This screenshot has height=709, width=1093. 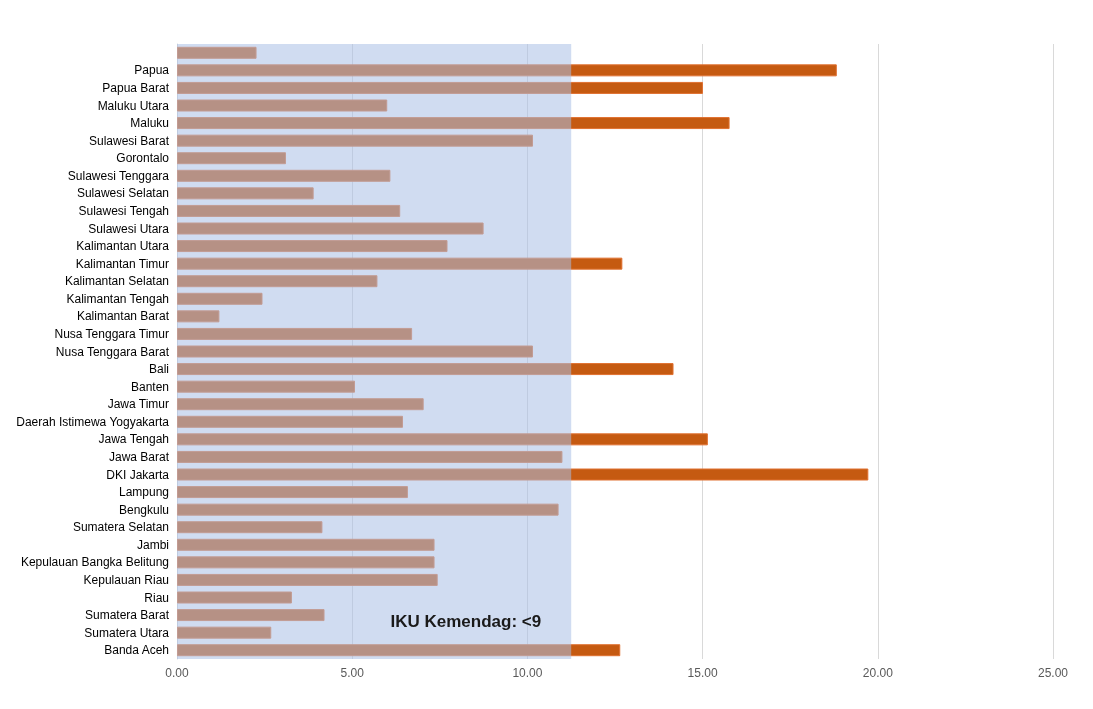 What do you see at coordinates (139, 456) in the screenshot?
I see `y-tick-label: Jawa Barat` at bounding box center [139, 456].